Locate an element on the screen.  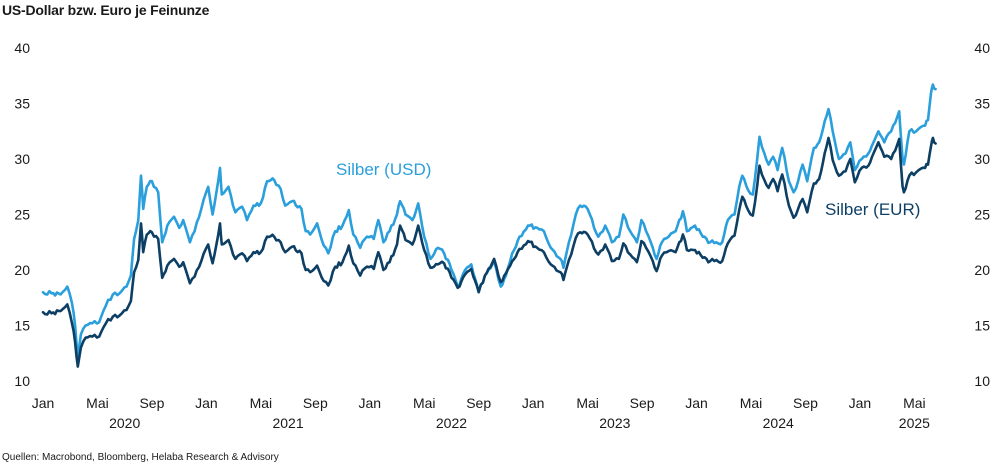
x-tick-label-year: 2021 is located at coordinates (287, 423).